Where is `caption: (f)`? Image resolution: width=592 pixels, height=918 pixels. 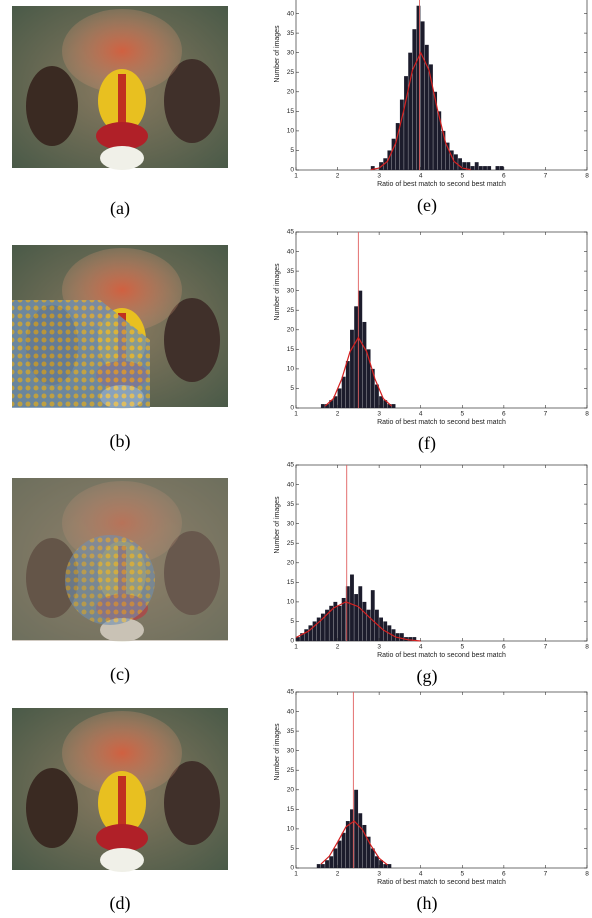 caption: (f) is located at coordinates (427, 443).